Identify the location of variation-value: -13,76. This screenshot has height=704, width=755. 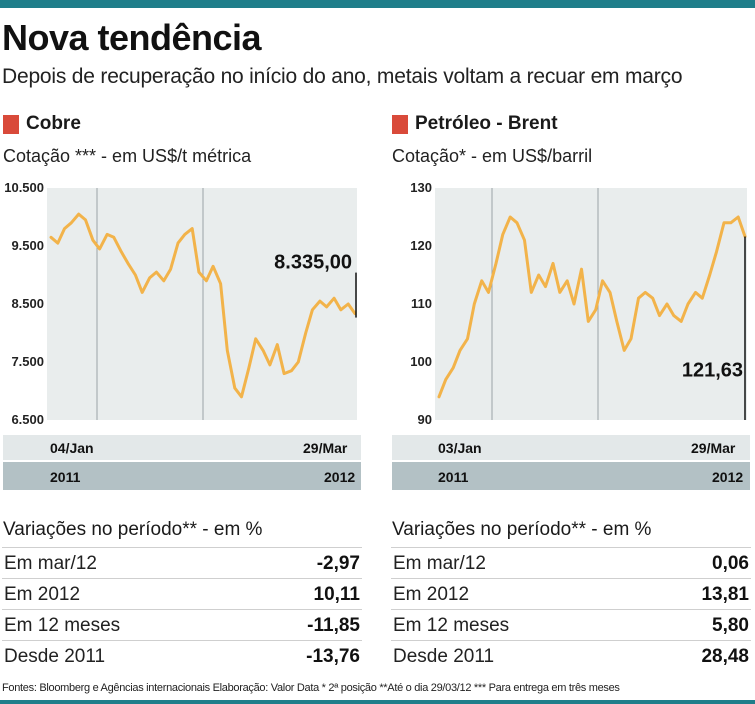
(333, 656).